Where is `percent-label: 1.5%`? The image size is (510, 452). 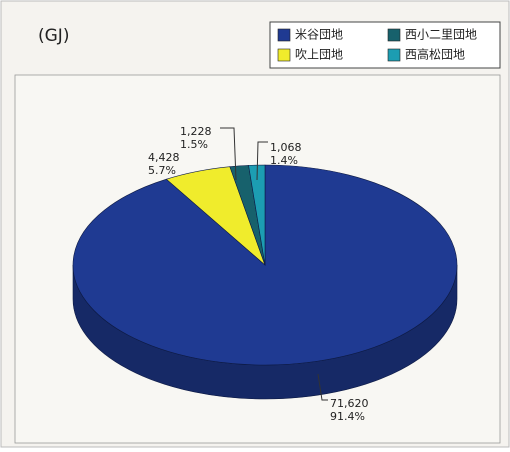 percent-label: 1.5% is located at coordinates (194, 144).